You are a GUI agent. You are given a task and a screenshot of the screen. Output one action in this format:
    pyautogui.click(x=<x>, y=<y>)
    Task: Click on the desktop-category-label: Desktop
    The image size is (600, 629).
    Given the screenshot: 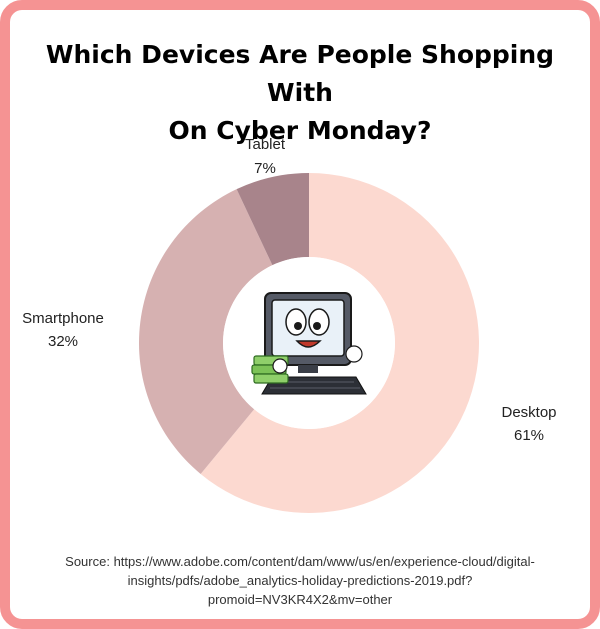 What is the action you would take?
    pyautogui.click(x=528, y=412)
    